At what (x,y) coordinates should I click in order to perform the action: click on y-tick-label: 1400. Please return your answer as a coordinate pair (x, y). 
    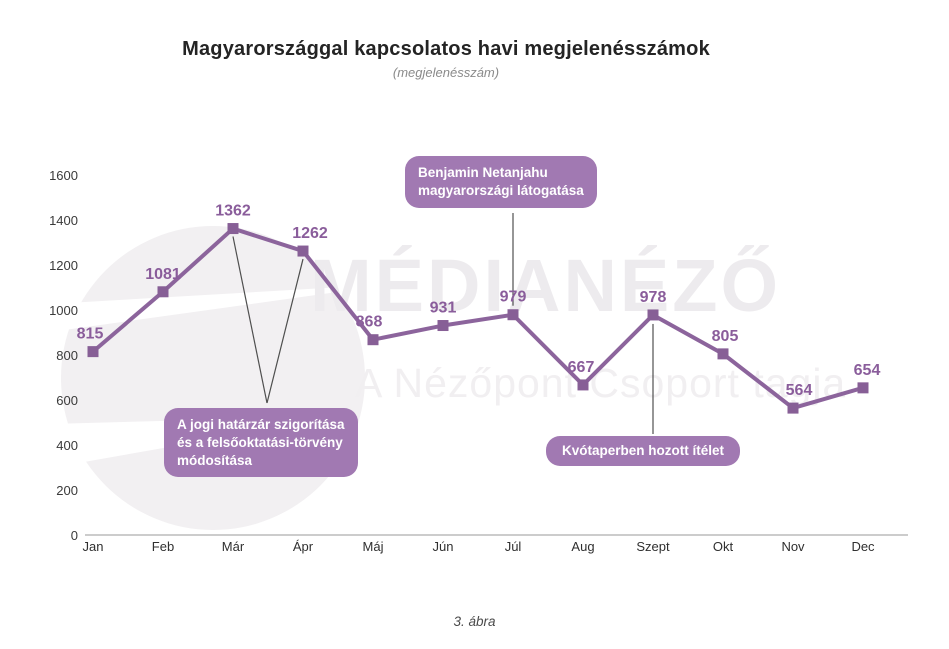
    Looking at the image, I should click on (63, 220).